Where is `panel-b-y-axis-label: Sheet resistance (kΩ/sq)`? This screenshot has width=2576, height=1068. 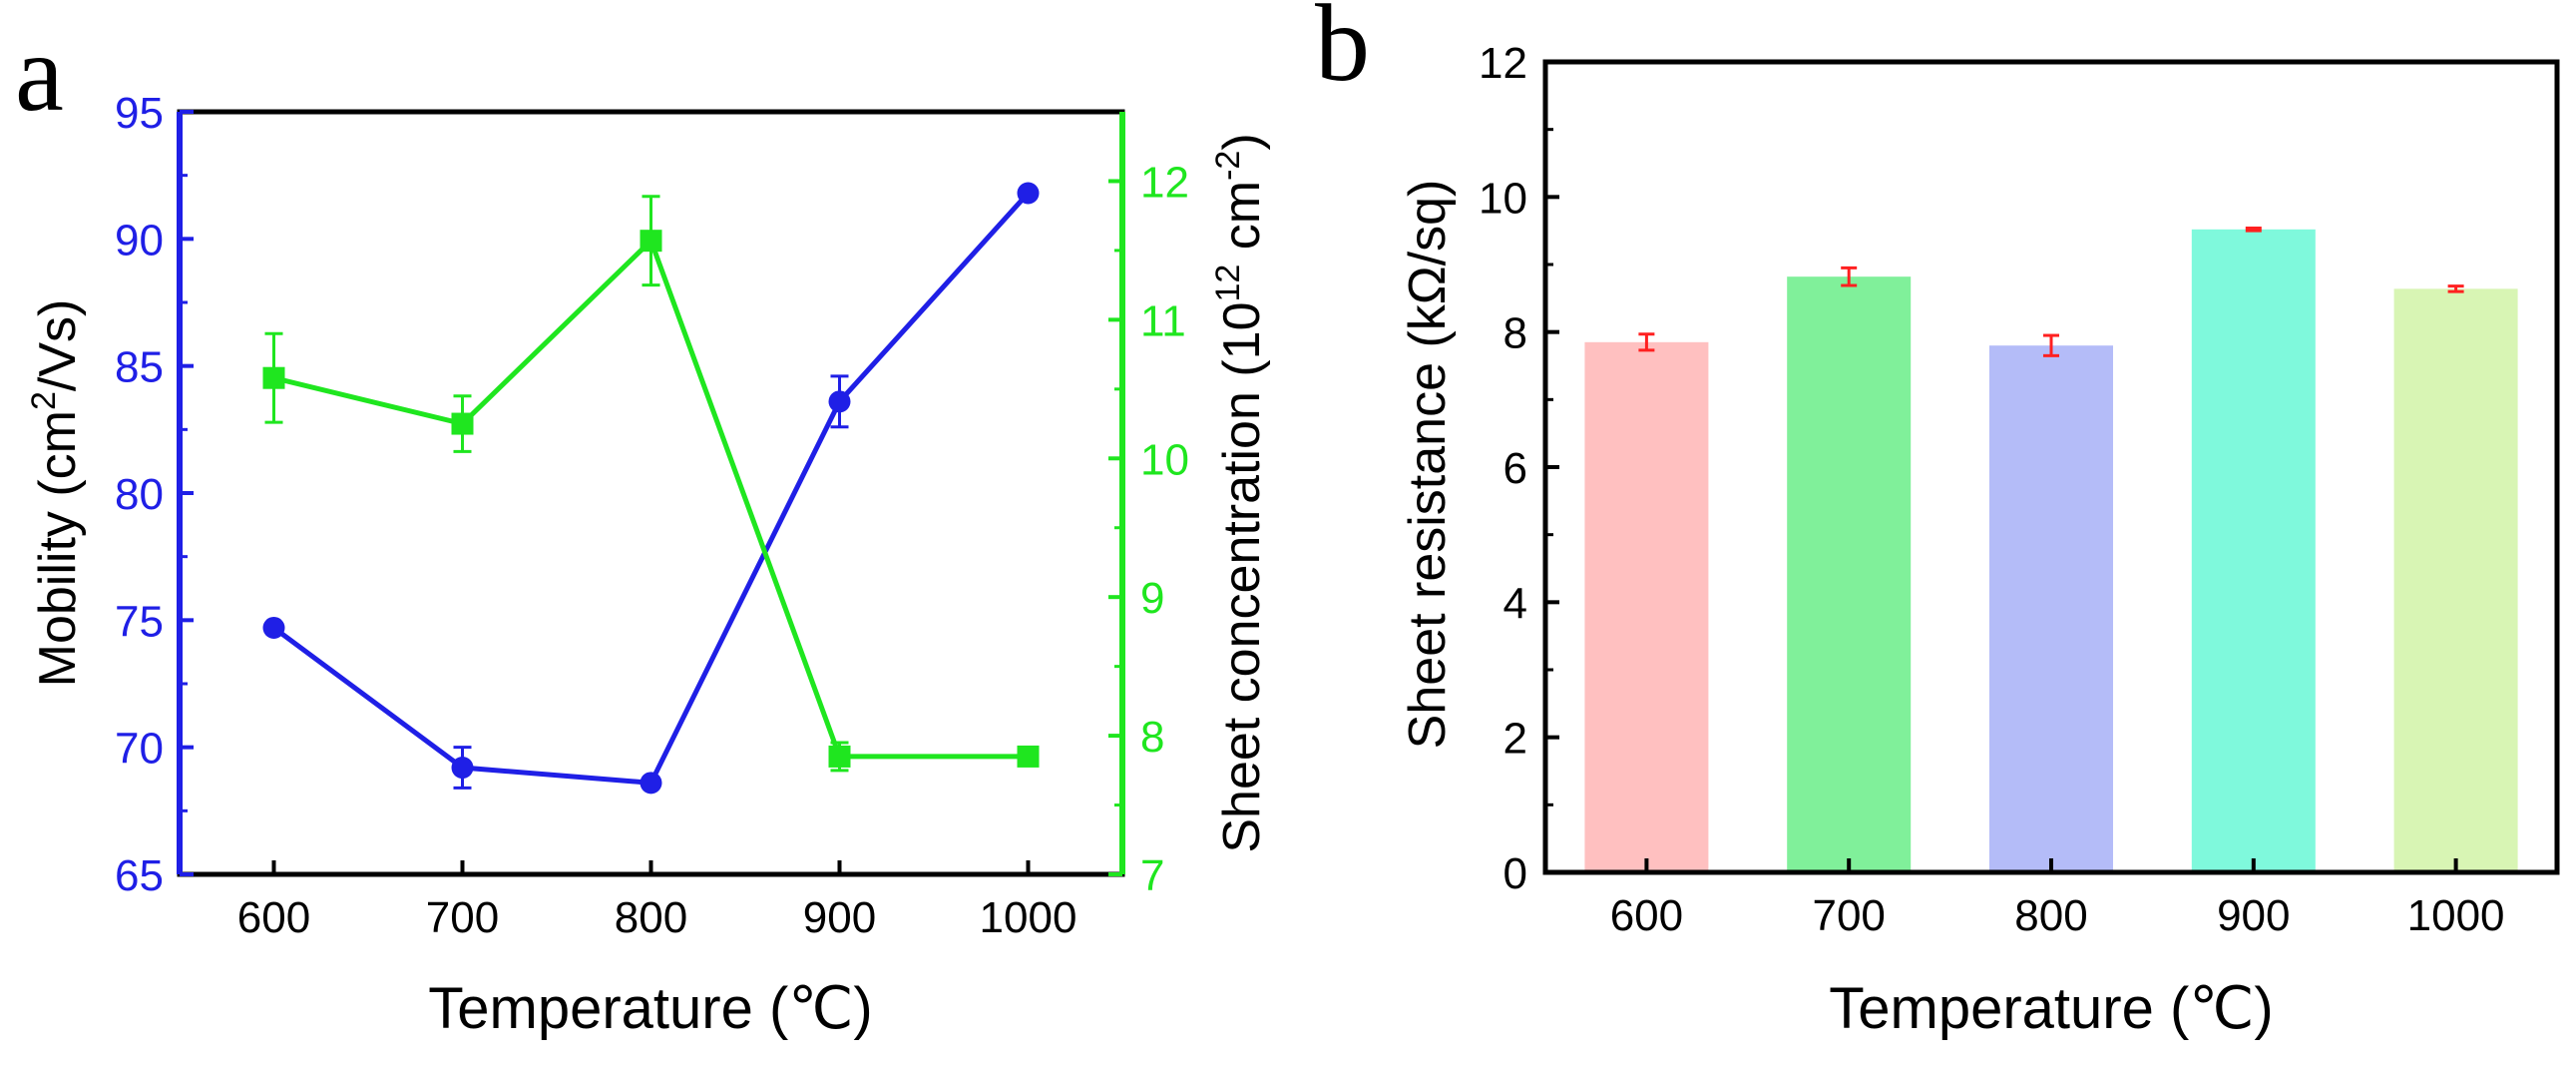
panel-b-y-axis-label: Sheet resistance (kΩ/sq) is located at coordinates (1428, 465).